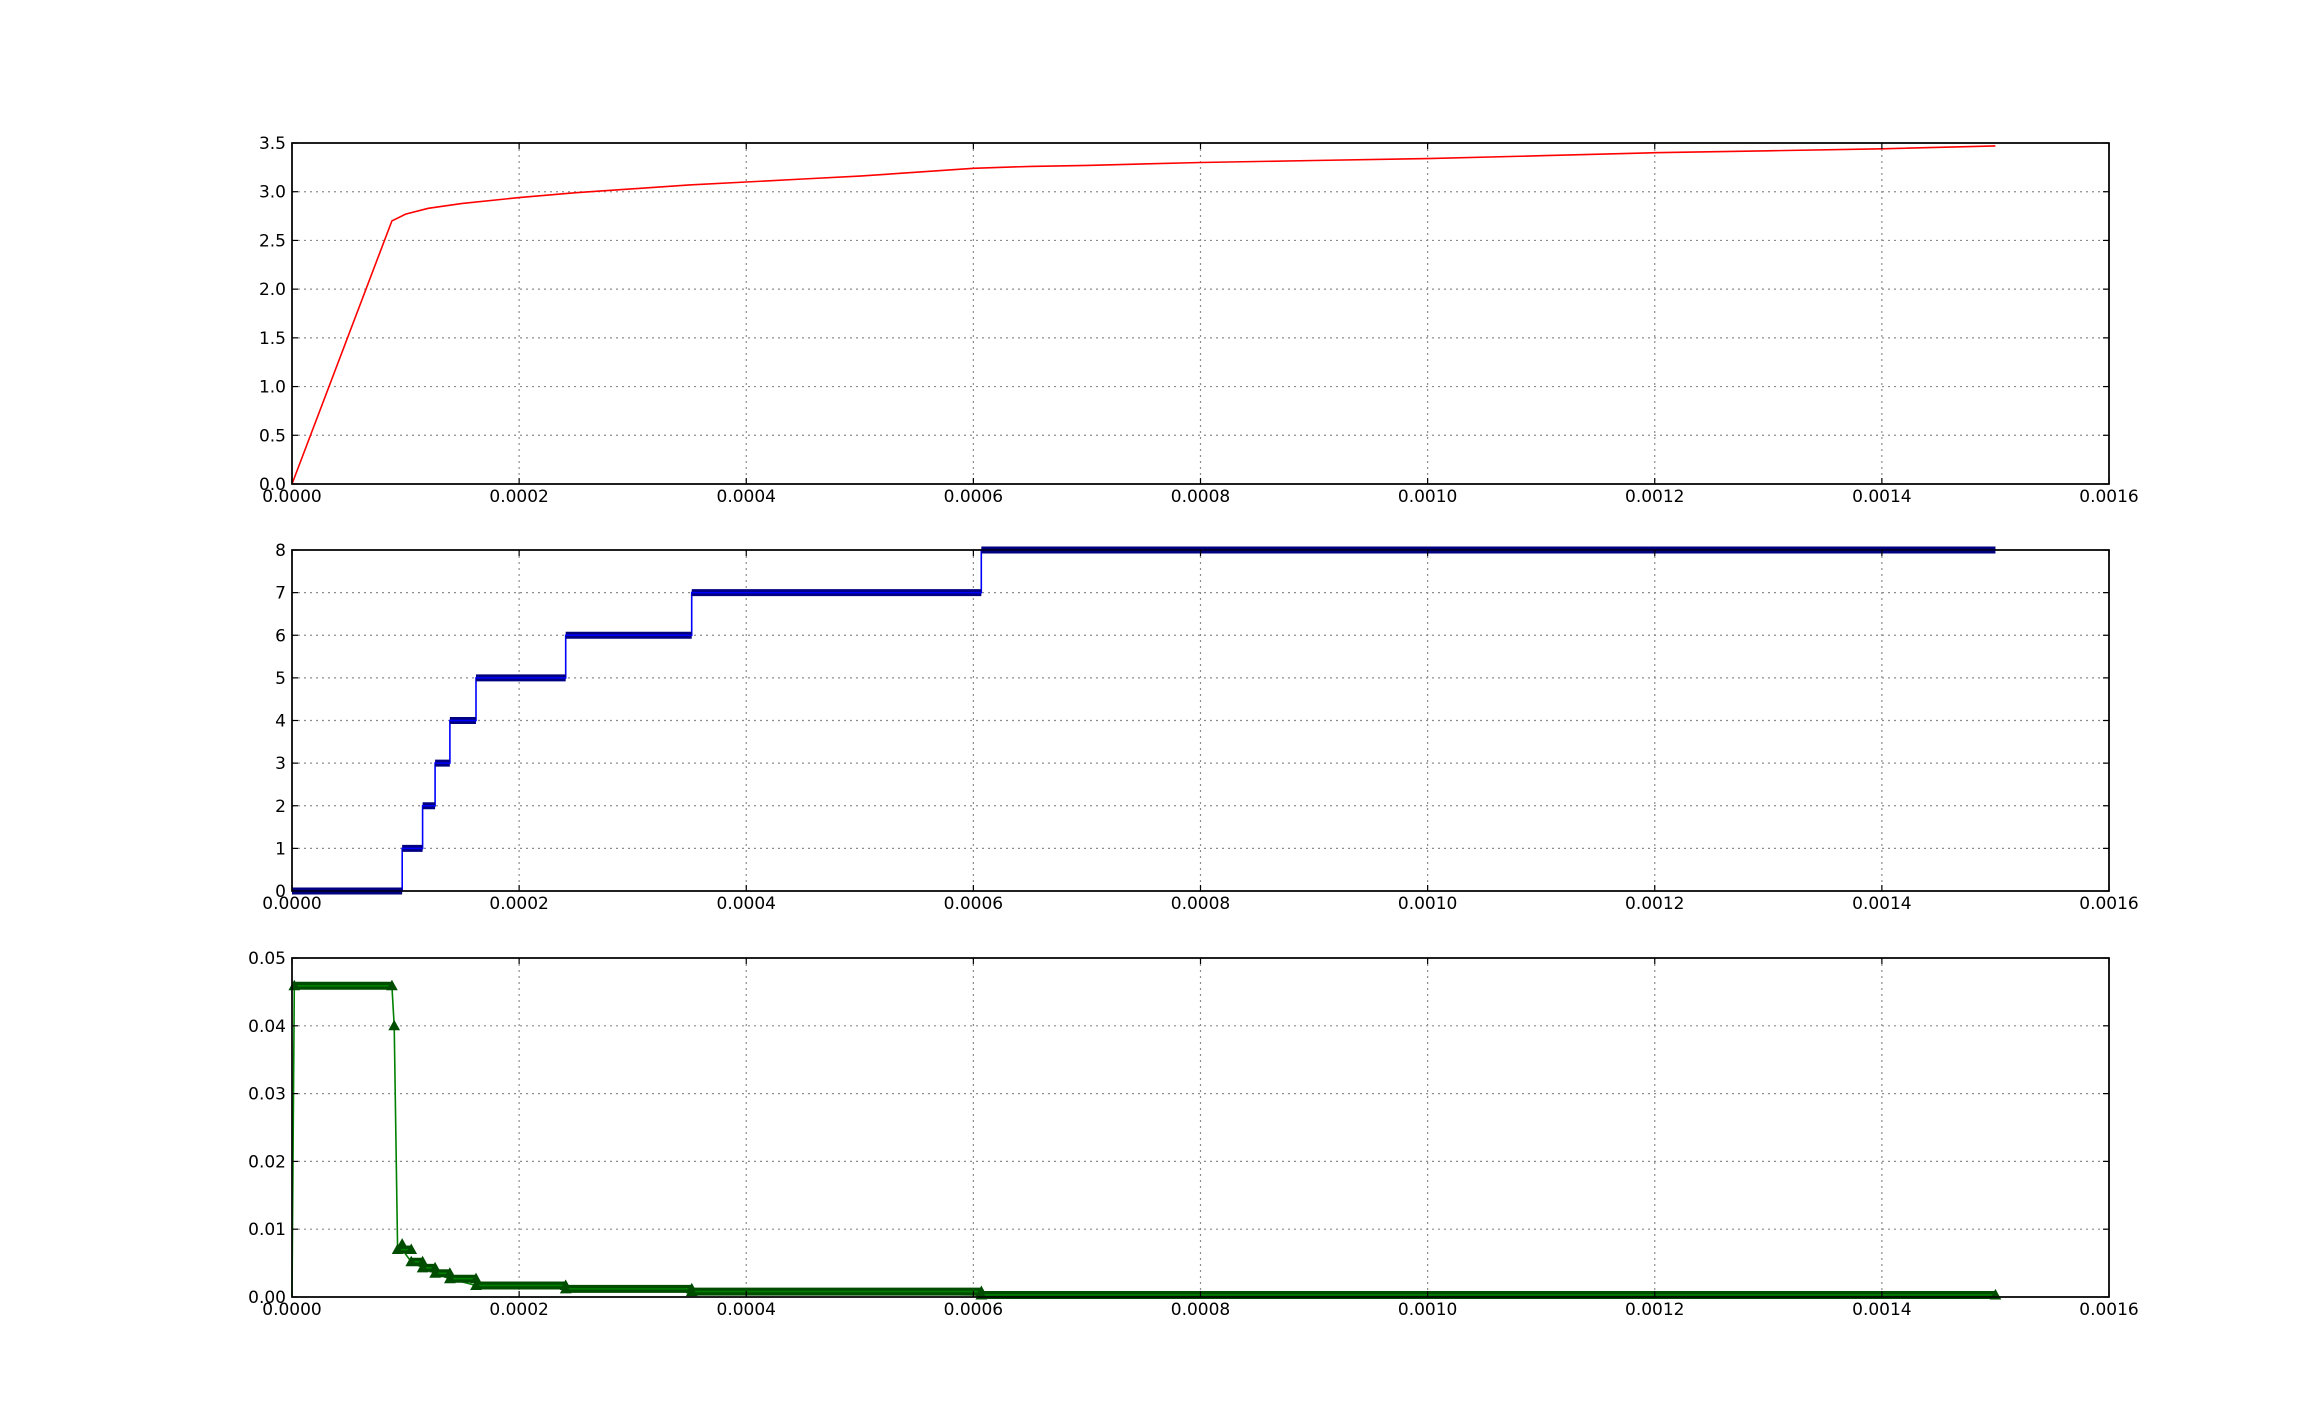 Image resolution: width=2318 pixels, height=1427 pixels. Describe the element at coordinates (272, 241) in the screenshot. I see `y-tick-label: 2.5` at that location.